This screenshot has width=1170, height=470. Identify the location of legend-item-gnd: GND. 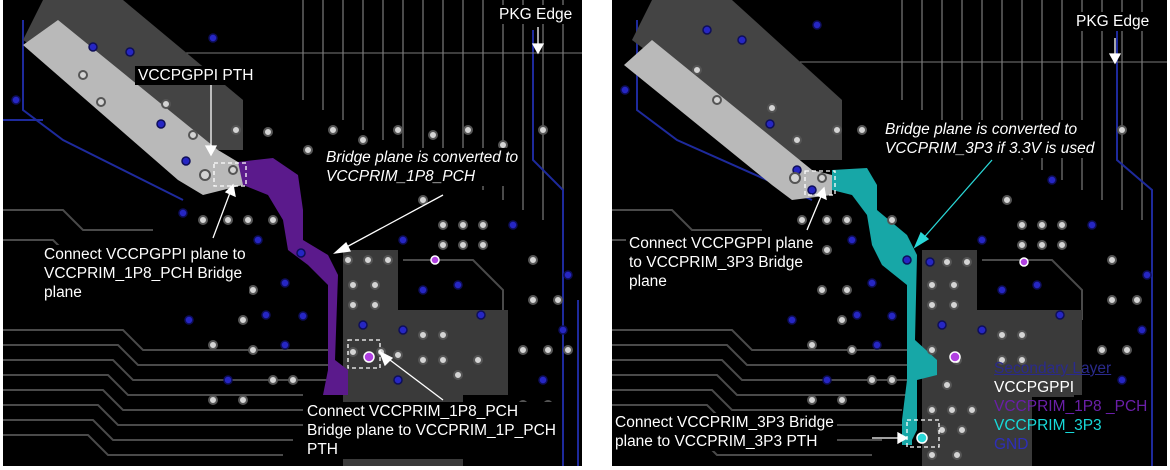
(1011, 444).